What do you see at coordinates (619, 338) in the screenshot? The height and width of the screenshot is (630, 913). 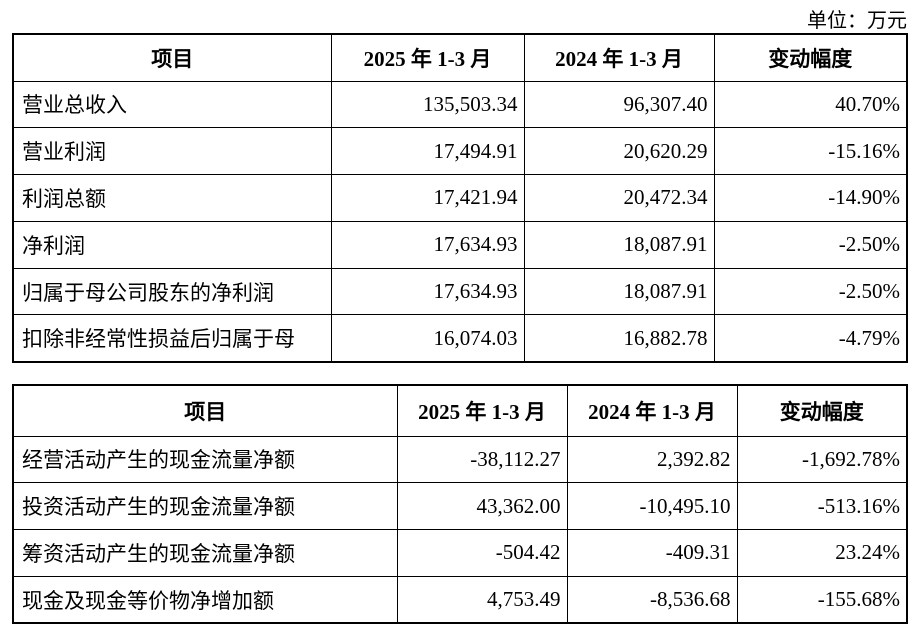 I see `value-cell: 16,882.78` at bounding box center [619, 338].